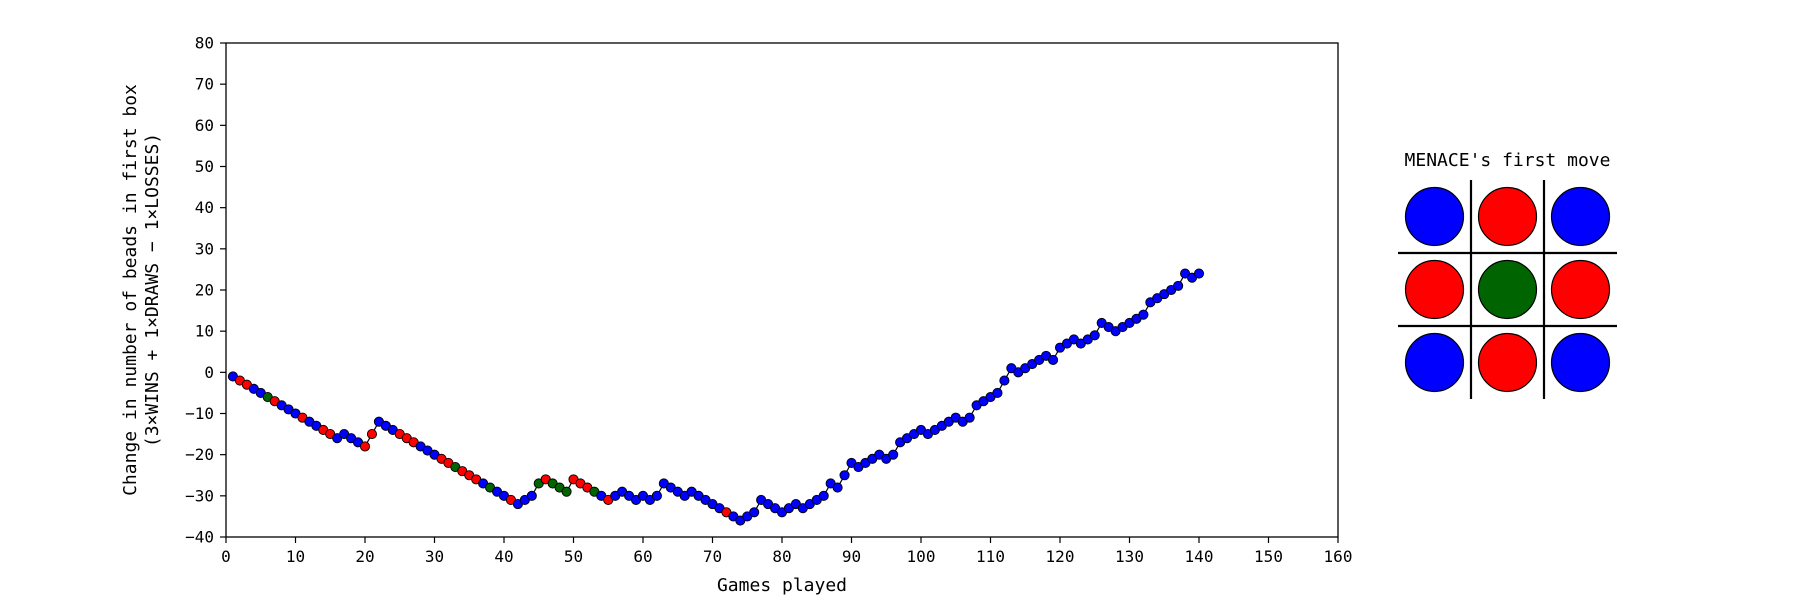  What do you see at coordinates (204, 207) in the screenshot?
I see `y-tick-label: 40` at bounding box center [204, 207].